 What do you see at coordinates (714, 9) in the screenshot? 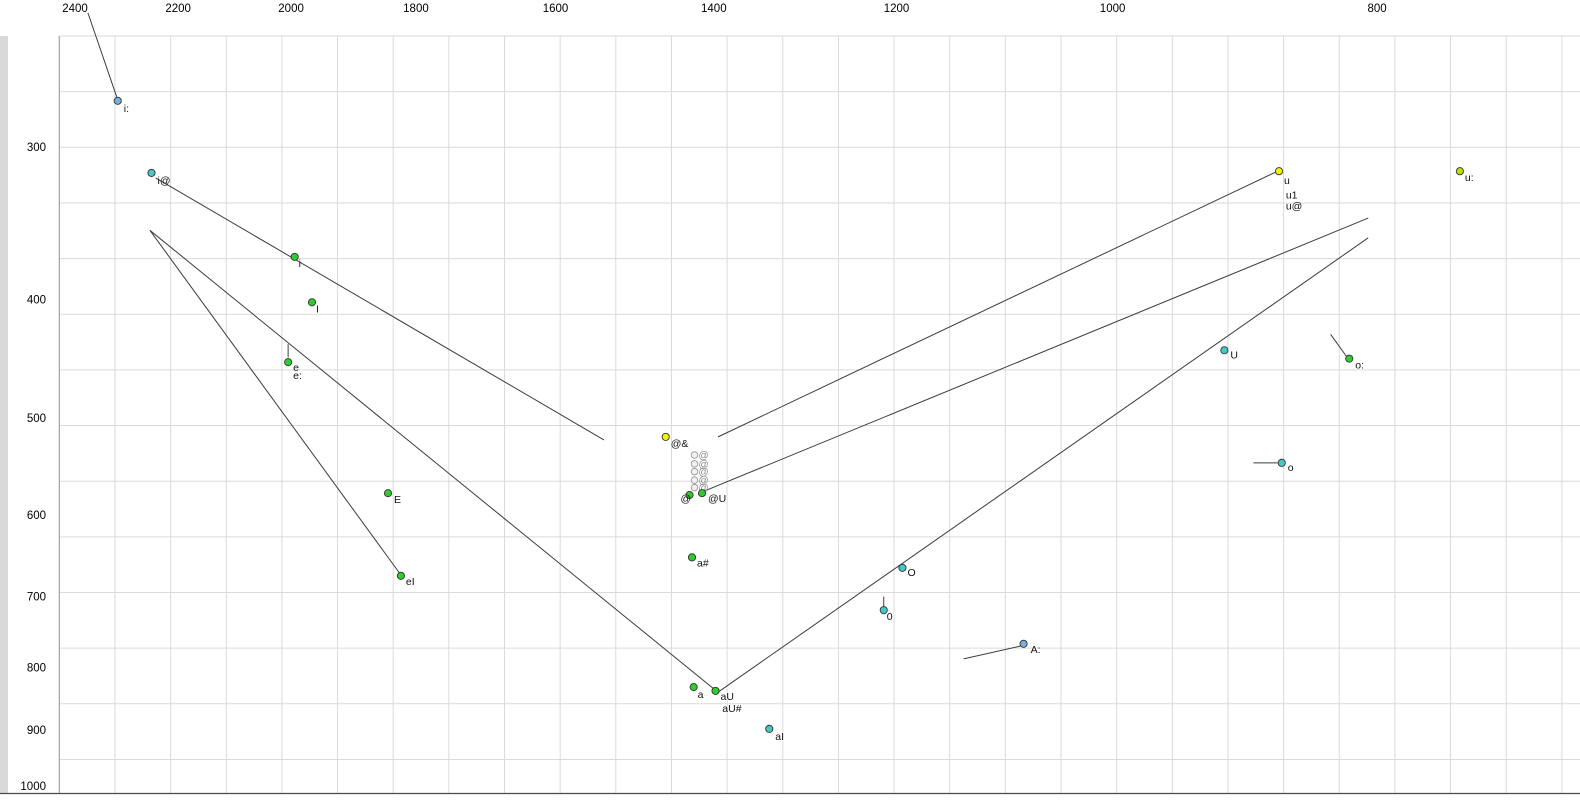
I see `x-tick-label: 1400` at bounding box center [714, 9].